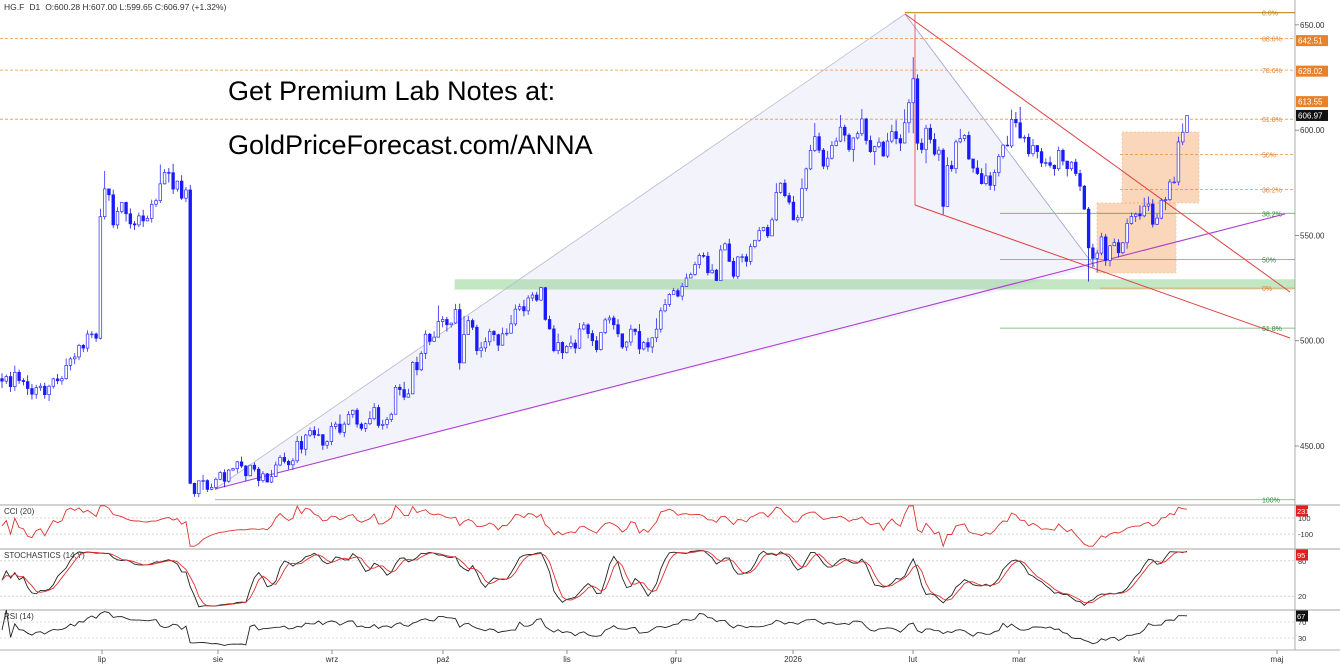 The height and width of the screenshot is (666, 1340). I want to click on x-tick-label: paź, so click(443, 659).